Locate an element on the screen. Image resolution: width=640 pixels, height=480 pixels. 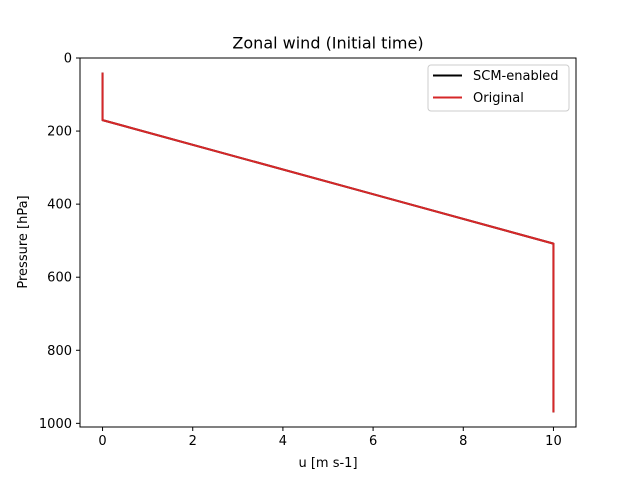
y-axis-label: Pressure [hPa] is located at coordinates (23, 241).